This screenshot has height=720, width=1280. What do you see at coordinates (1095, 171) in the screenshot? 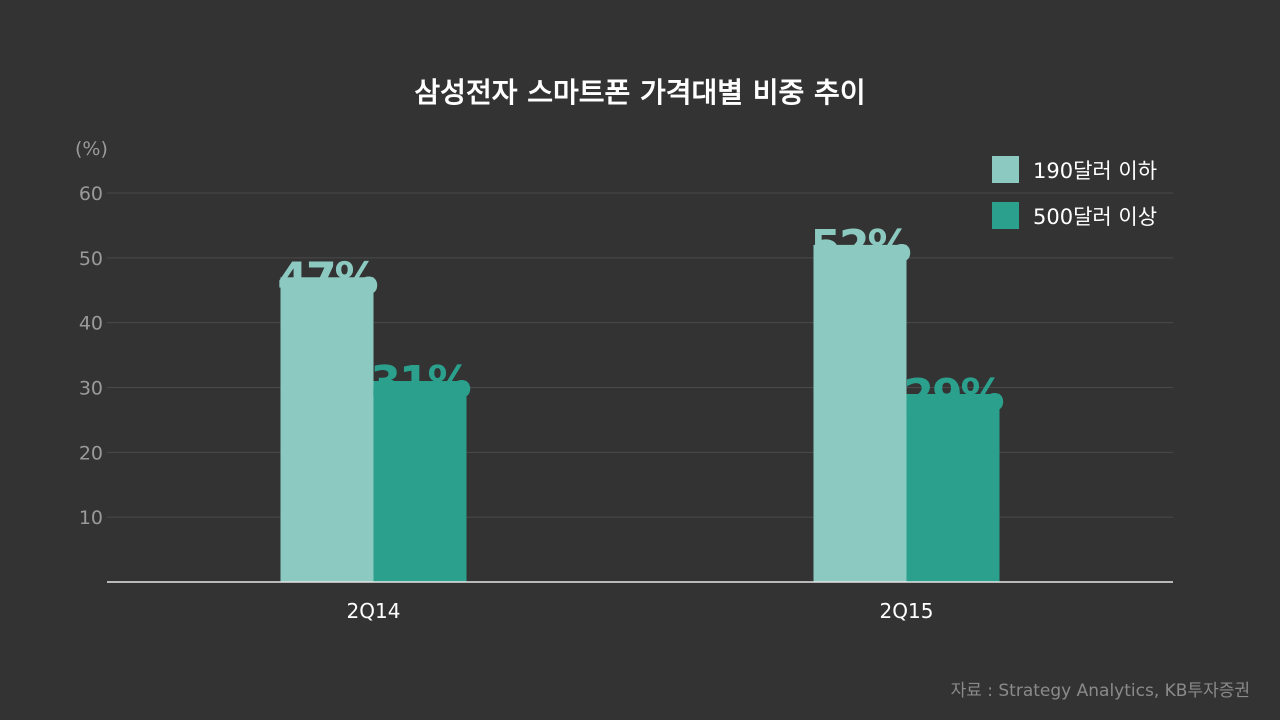
I see `legend-label: 190달러 이하` at bounding box center [1095, 171].